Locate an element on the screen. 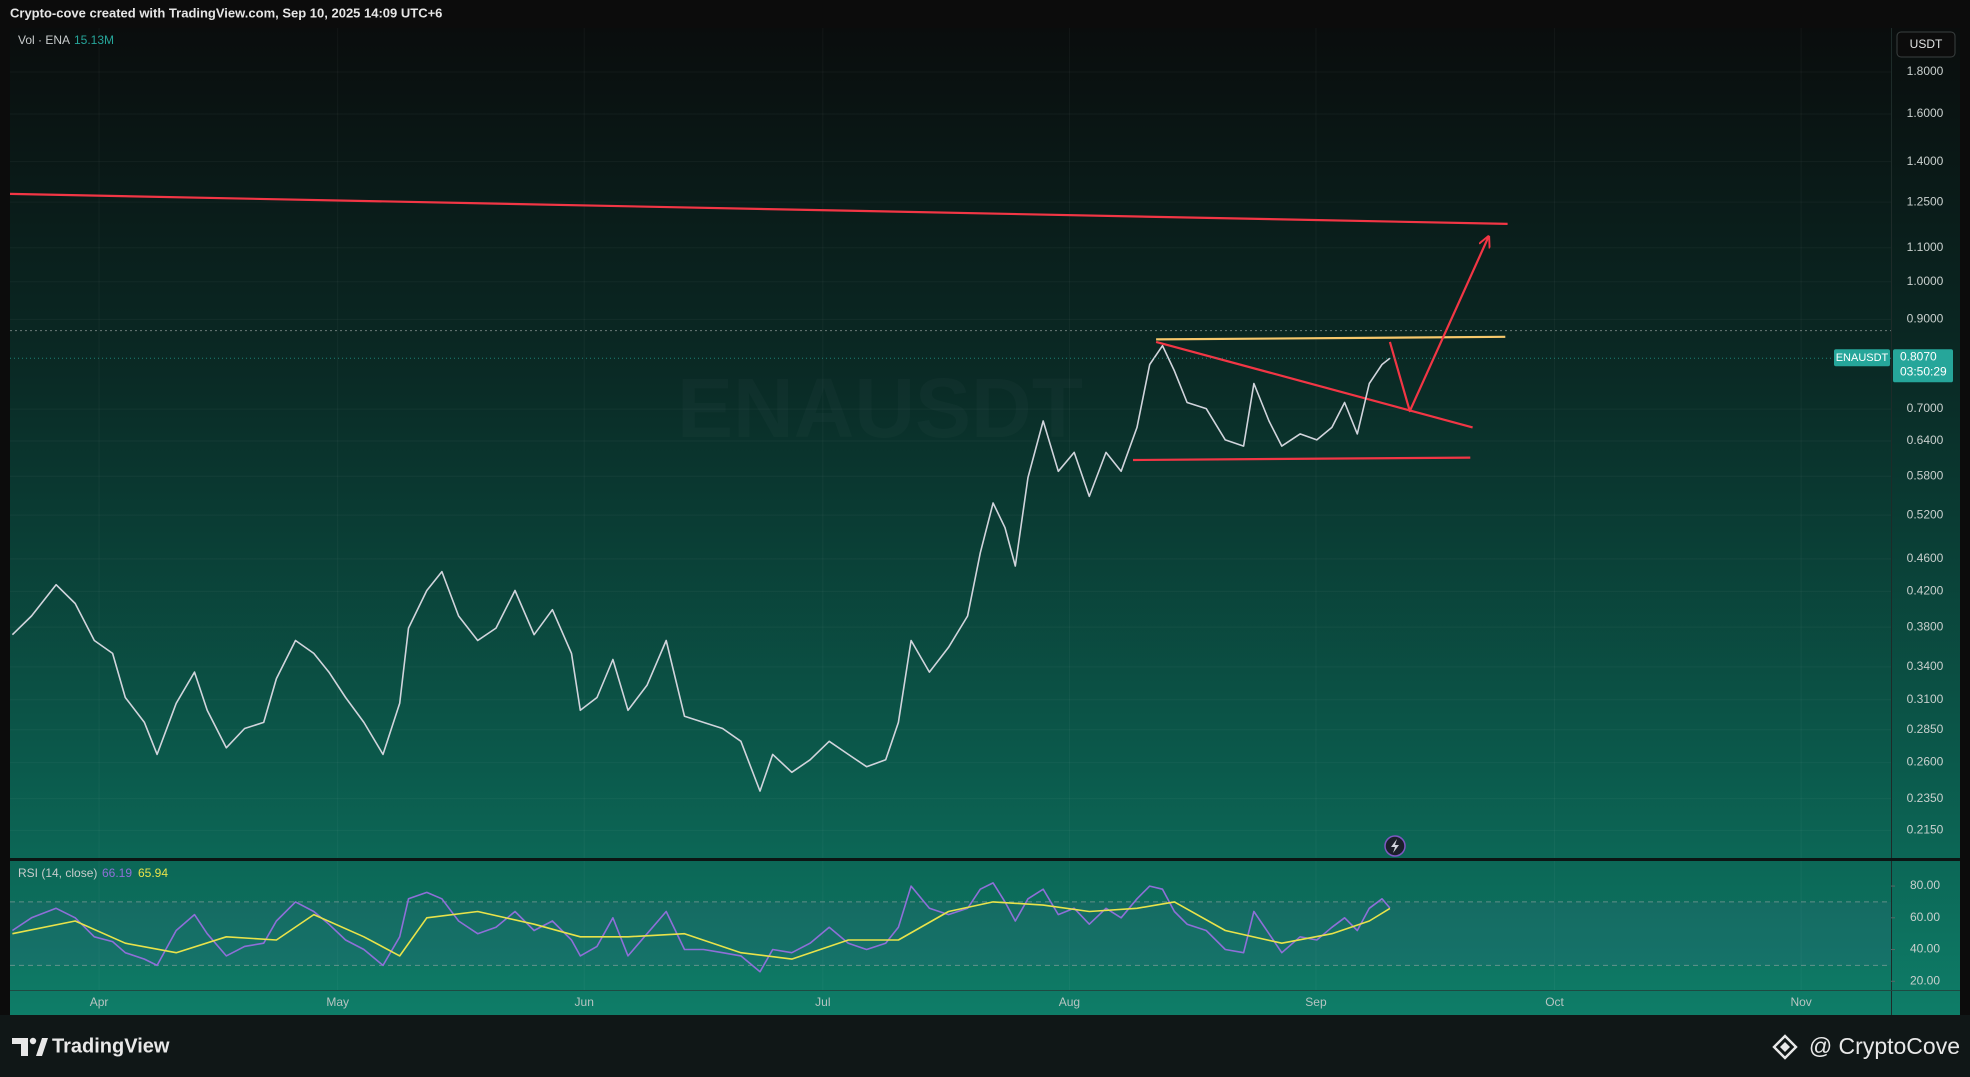 This screenshot has width=1970, height=1077. y-tick-label: 0.9000 is located at coordinates (1925, 319).